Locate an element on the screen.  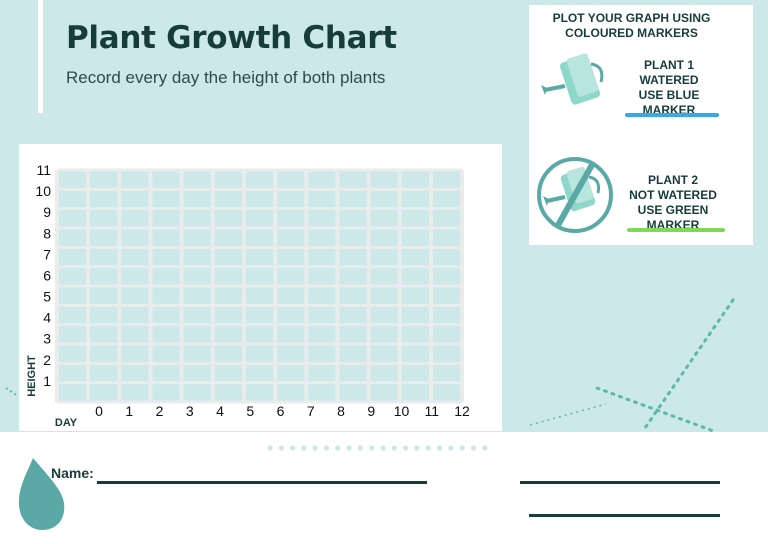
x-tick-label: 10 is located at coordinates (402, 411).